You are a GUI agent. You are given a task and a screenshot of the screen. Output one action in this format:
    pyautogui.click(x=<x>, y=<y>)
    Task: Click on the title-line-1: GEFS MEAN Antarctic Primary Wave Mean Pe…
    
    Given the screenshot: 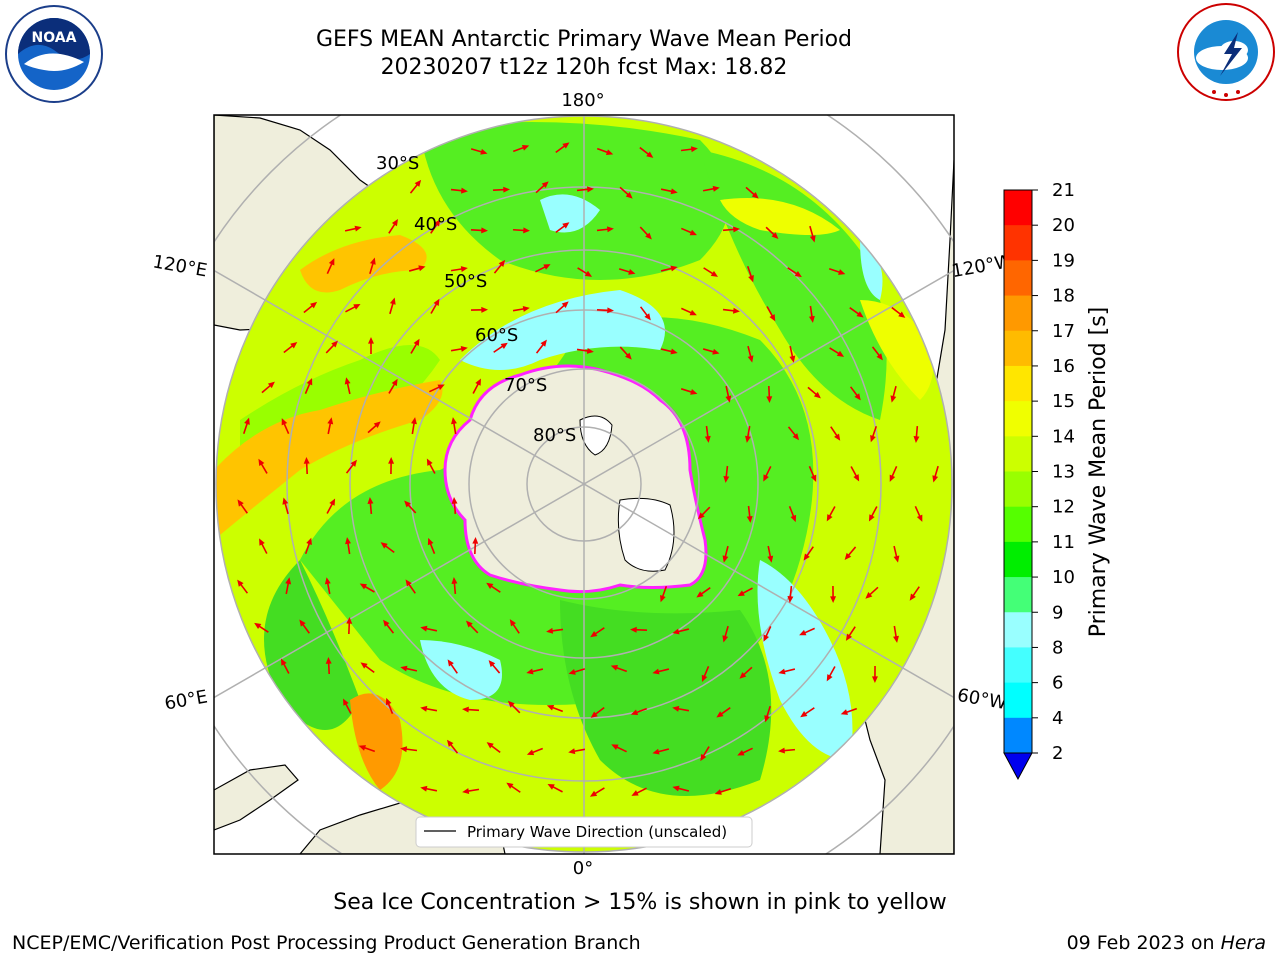 What is the action you would take?
    pyautogui.click(x=584, y=39)
    